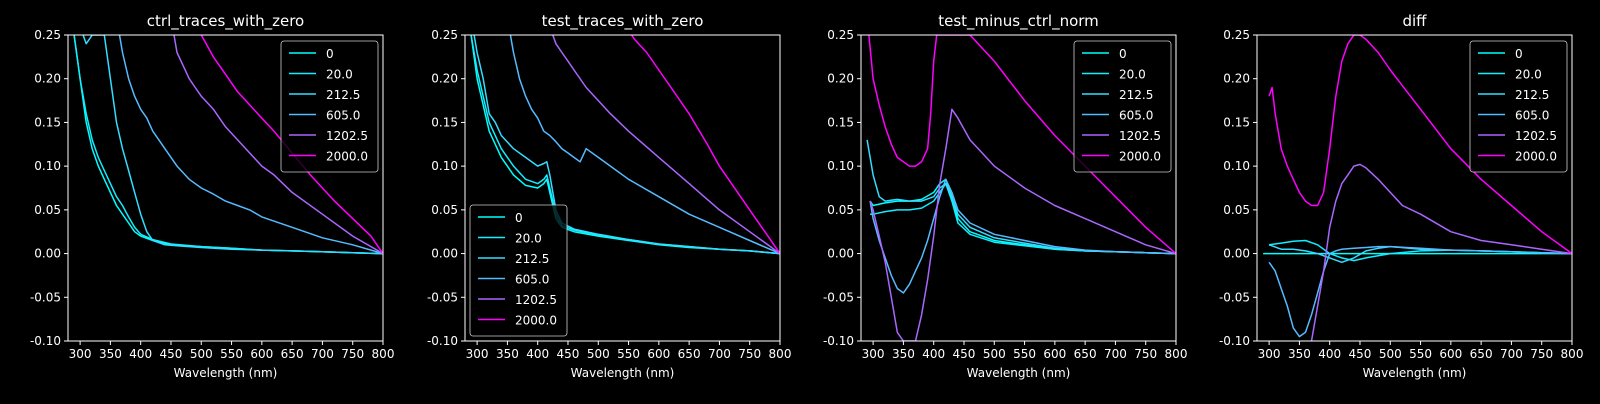  I want to click on chart-title: diff, so click(1414, 21).